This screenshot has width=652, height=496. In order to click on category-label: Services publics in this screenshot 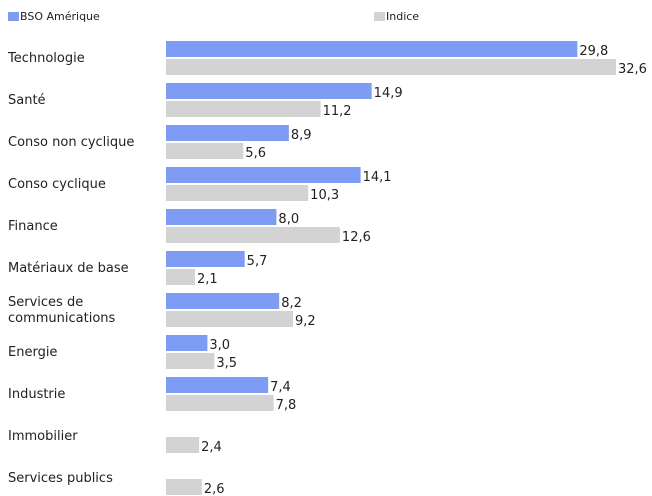, I will do `click(60, 478)`.